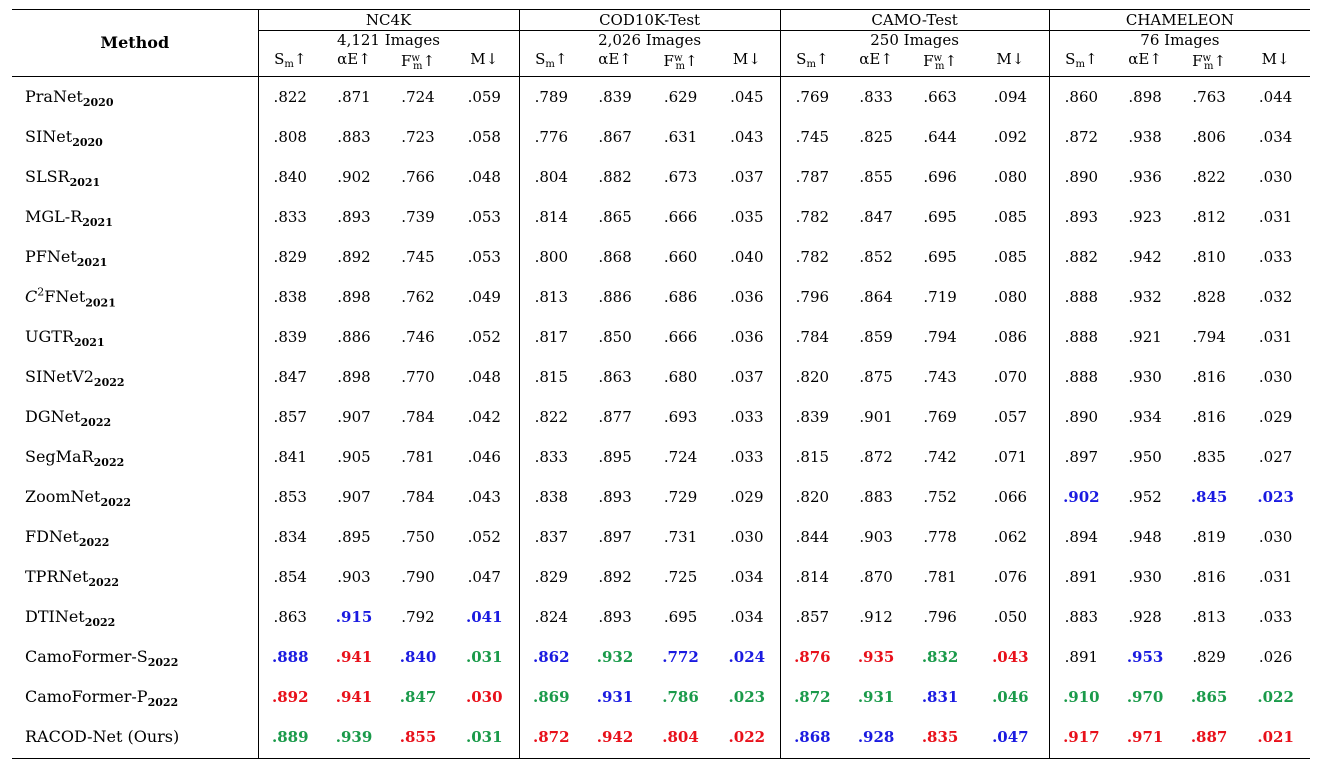  I want to click on cell-value: .820, so click(812, 497).